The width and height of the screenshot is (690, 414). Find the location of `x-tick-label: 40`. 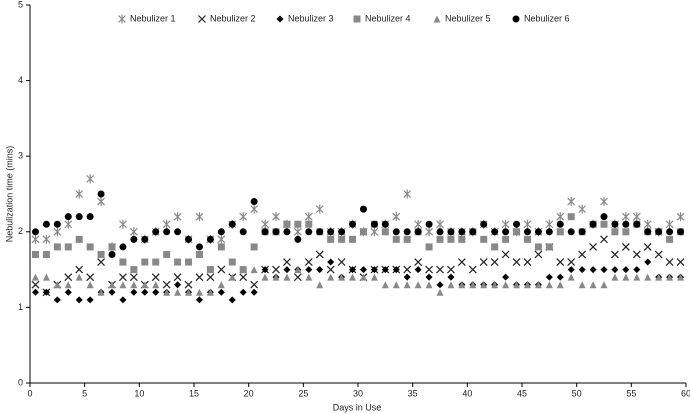

x-tick-label: 40 is located at coordinates (467, 393).